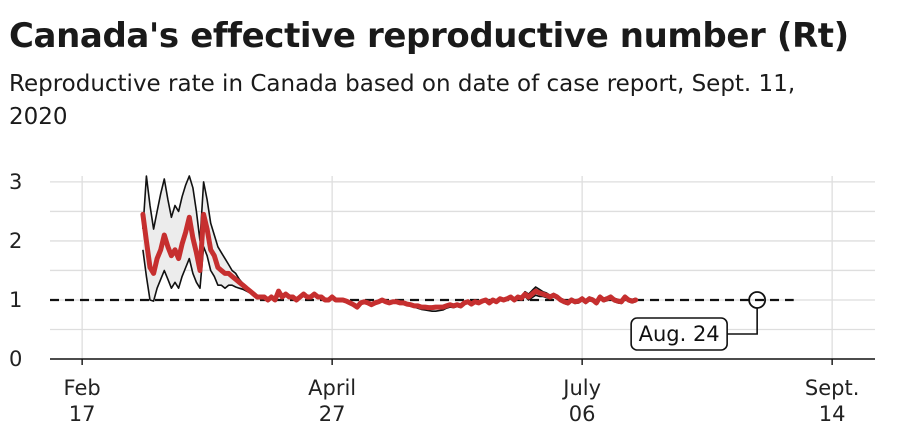 The width and height of the screenshot is (904, 444). What do you see at coordinates (15, 359) in the screenshot?
I see `y-tick-label: 0` at bounding box center [15, 359].